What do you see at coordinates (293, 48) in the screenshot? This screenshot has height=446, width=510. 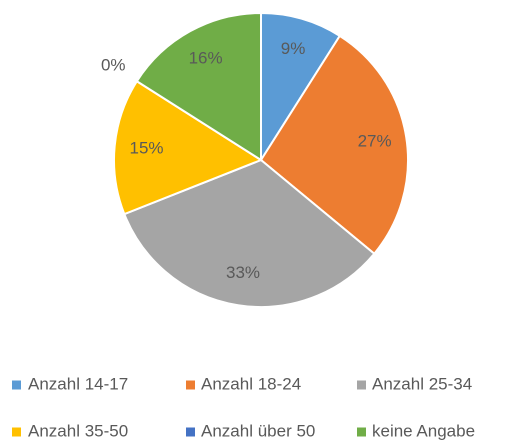 I see `data-label: 9%` at bounding box center [293, 48].